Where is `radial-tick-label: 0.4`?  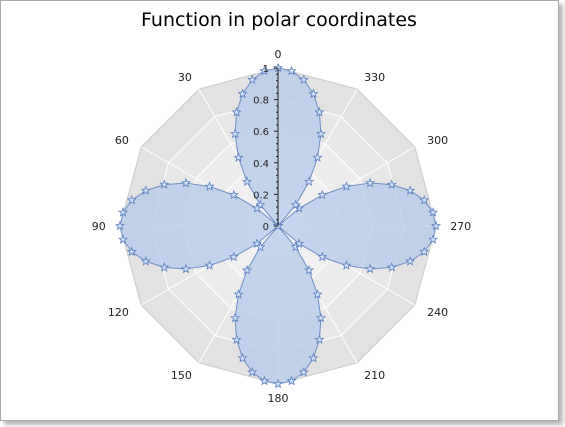
radial-tick-label: 0.4 is located at coordinates (261, 164).